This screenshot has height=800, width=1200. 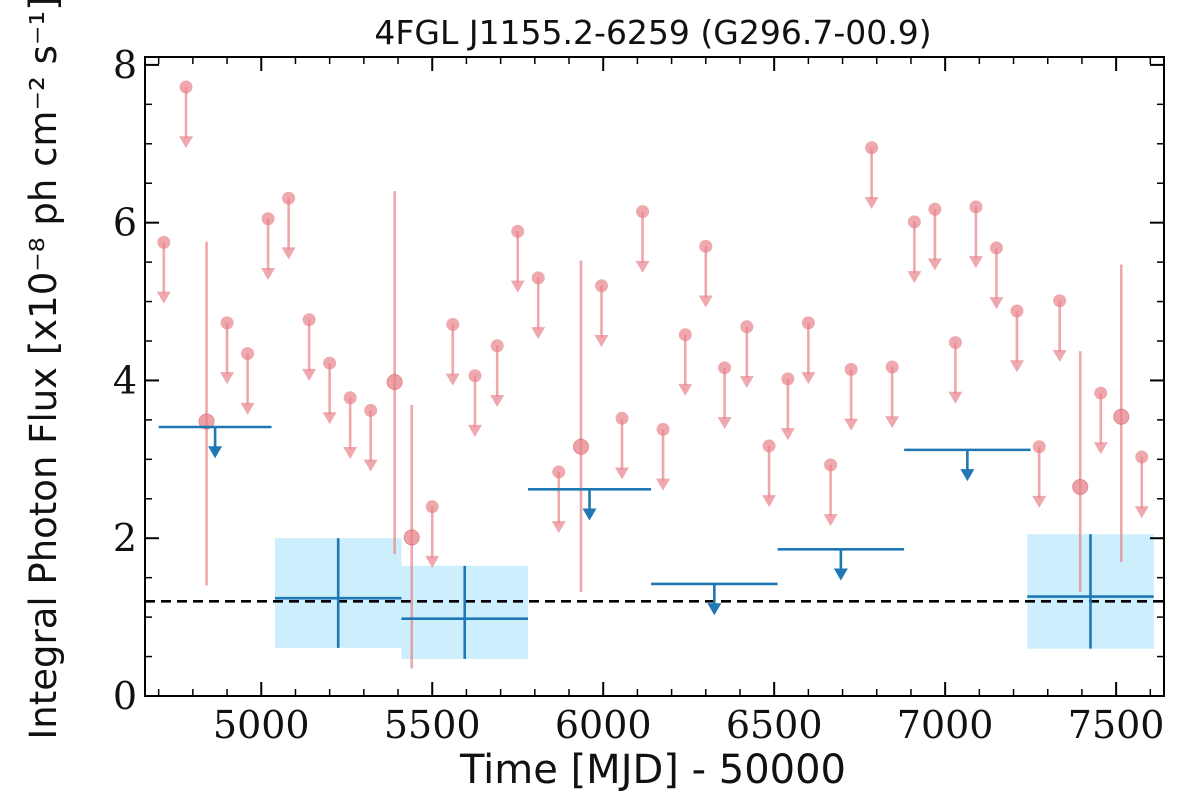 I want to click on x-axis-label: Time [MJD] - 50000, so click(x=652, y=770).